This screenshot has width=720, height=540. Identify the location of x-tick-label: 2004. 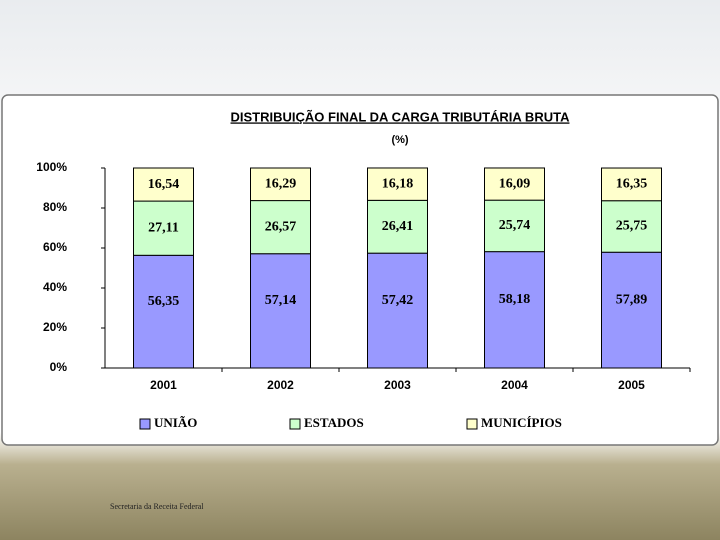
(514, 385).